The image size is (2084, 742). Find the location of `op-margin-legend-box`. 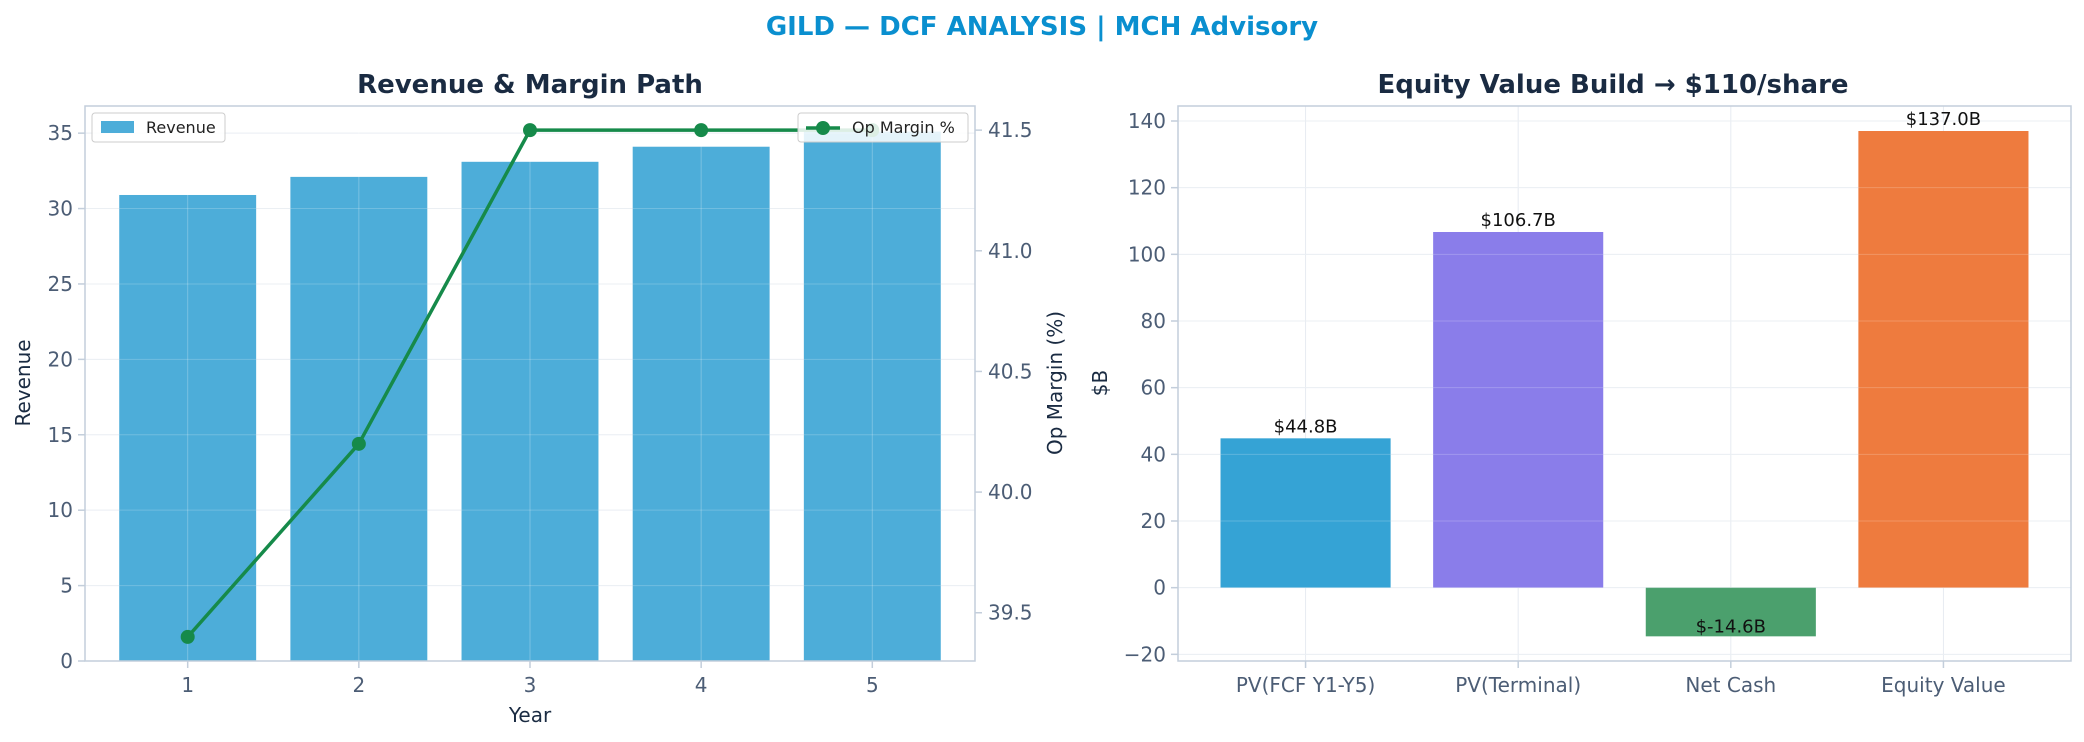

op-margin-legend-box is located at coordinates (883, 127).